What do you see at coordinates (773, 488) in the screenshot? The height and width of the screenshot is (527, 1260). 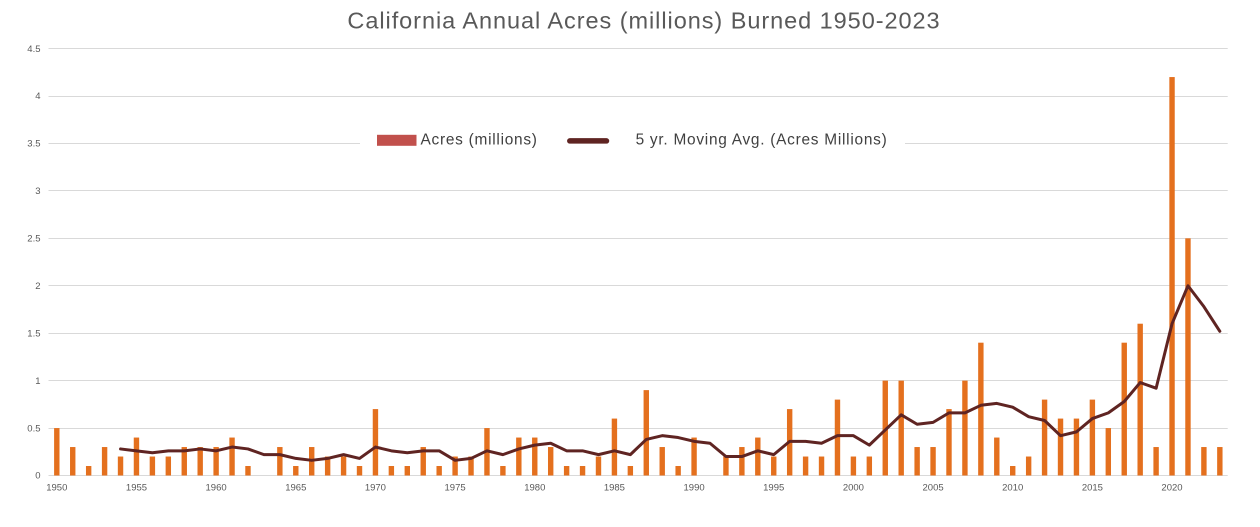 I see `svg-text: 1995` at bounding box center [773, 488].